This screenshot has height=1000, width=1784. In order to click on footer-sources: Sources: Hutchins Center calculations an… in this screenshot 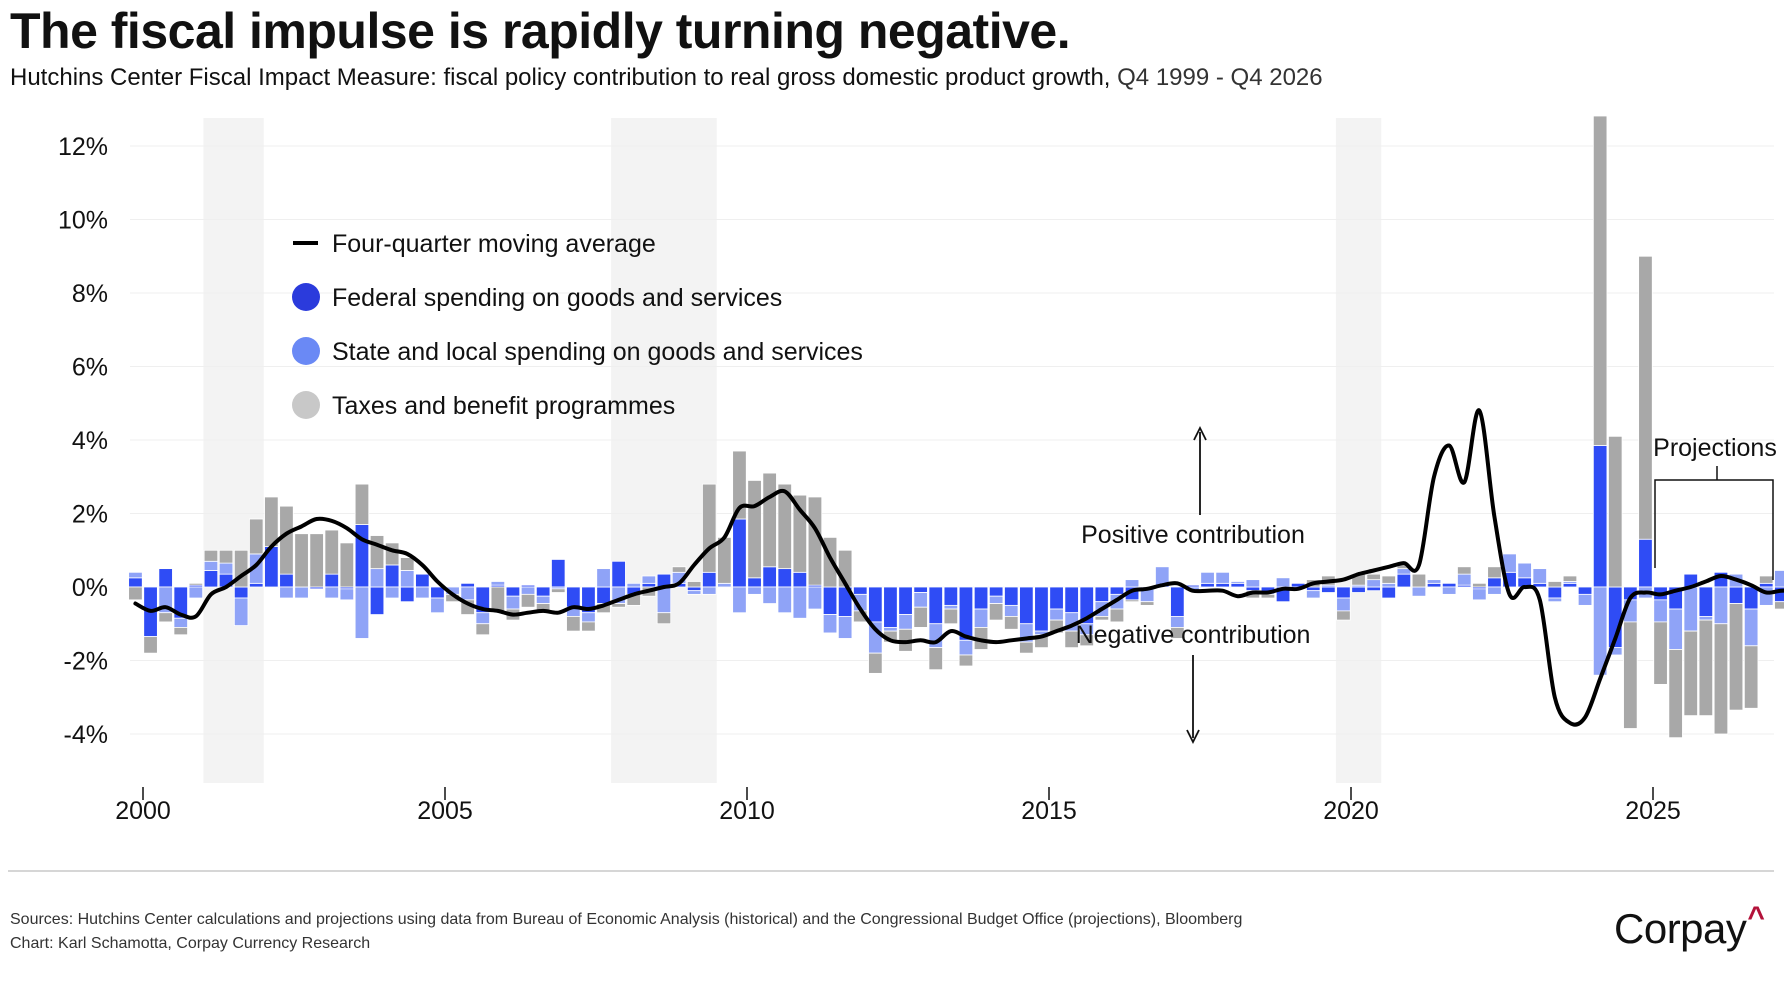, I will do `click(626, 932)`.